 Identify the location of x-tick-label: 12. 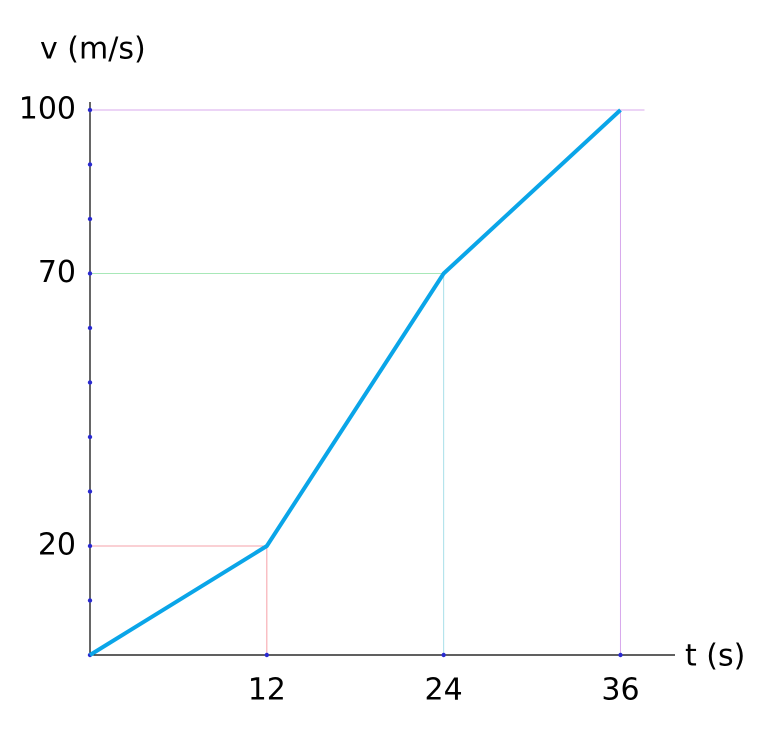
(267, 690).